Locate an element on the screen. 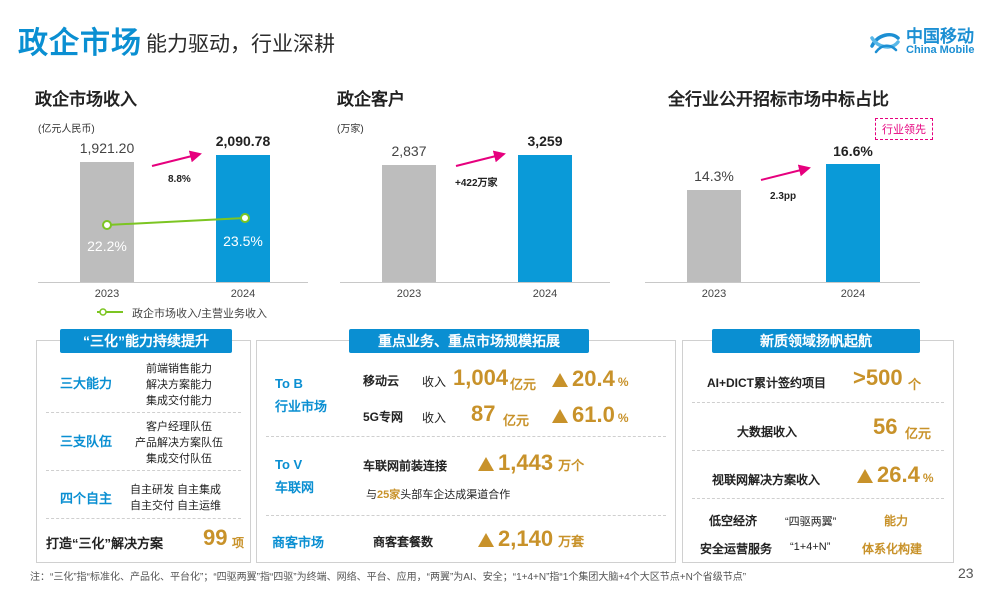 This screenshot has width=1000, height=590. china-mobile-logo: 中国移动 China Mobile is located at coordinates (924, 42).